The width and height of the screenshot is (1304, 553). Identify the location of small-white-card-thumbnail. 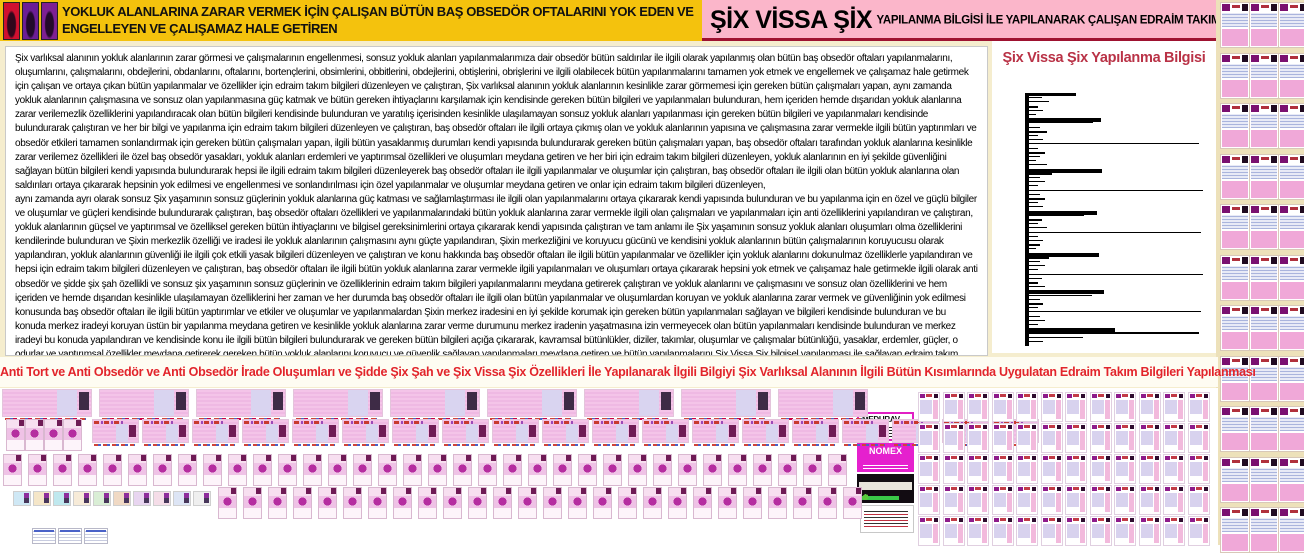
(887, 519).